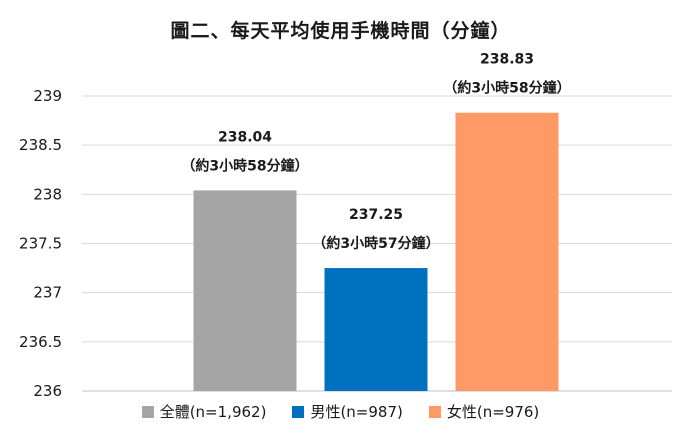  What do you see at coordinates (213, 412) in the screenshot?
I see `legend-label: 全體(n=1,962)` at bounding box center [213, 412].